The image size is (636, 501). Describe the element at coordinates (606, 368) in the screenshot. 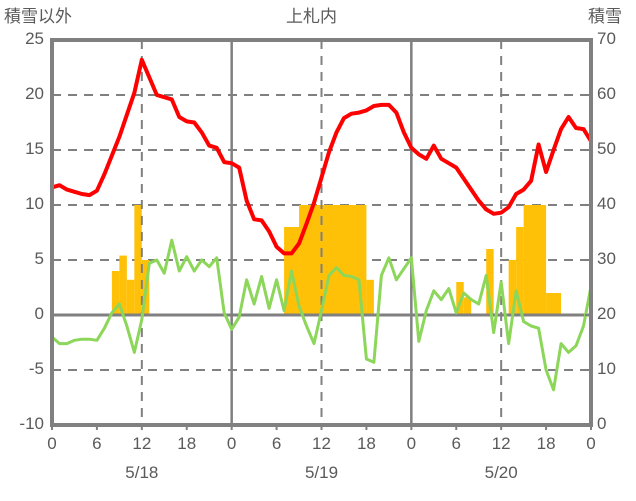

I see `y-axis-right-tick: 10` at that location.